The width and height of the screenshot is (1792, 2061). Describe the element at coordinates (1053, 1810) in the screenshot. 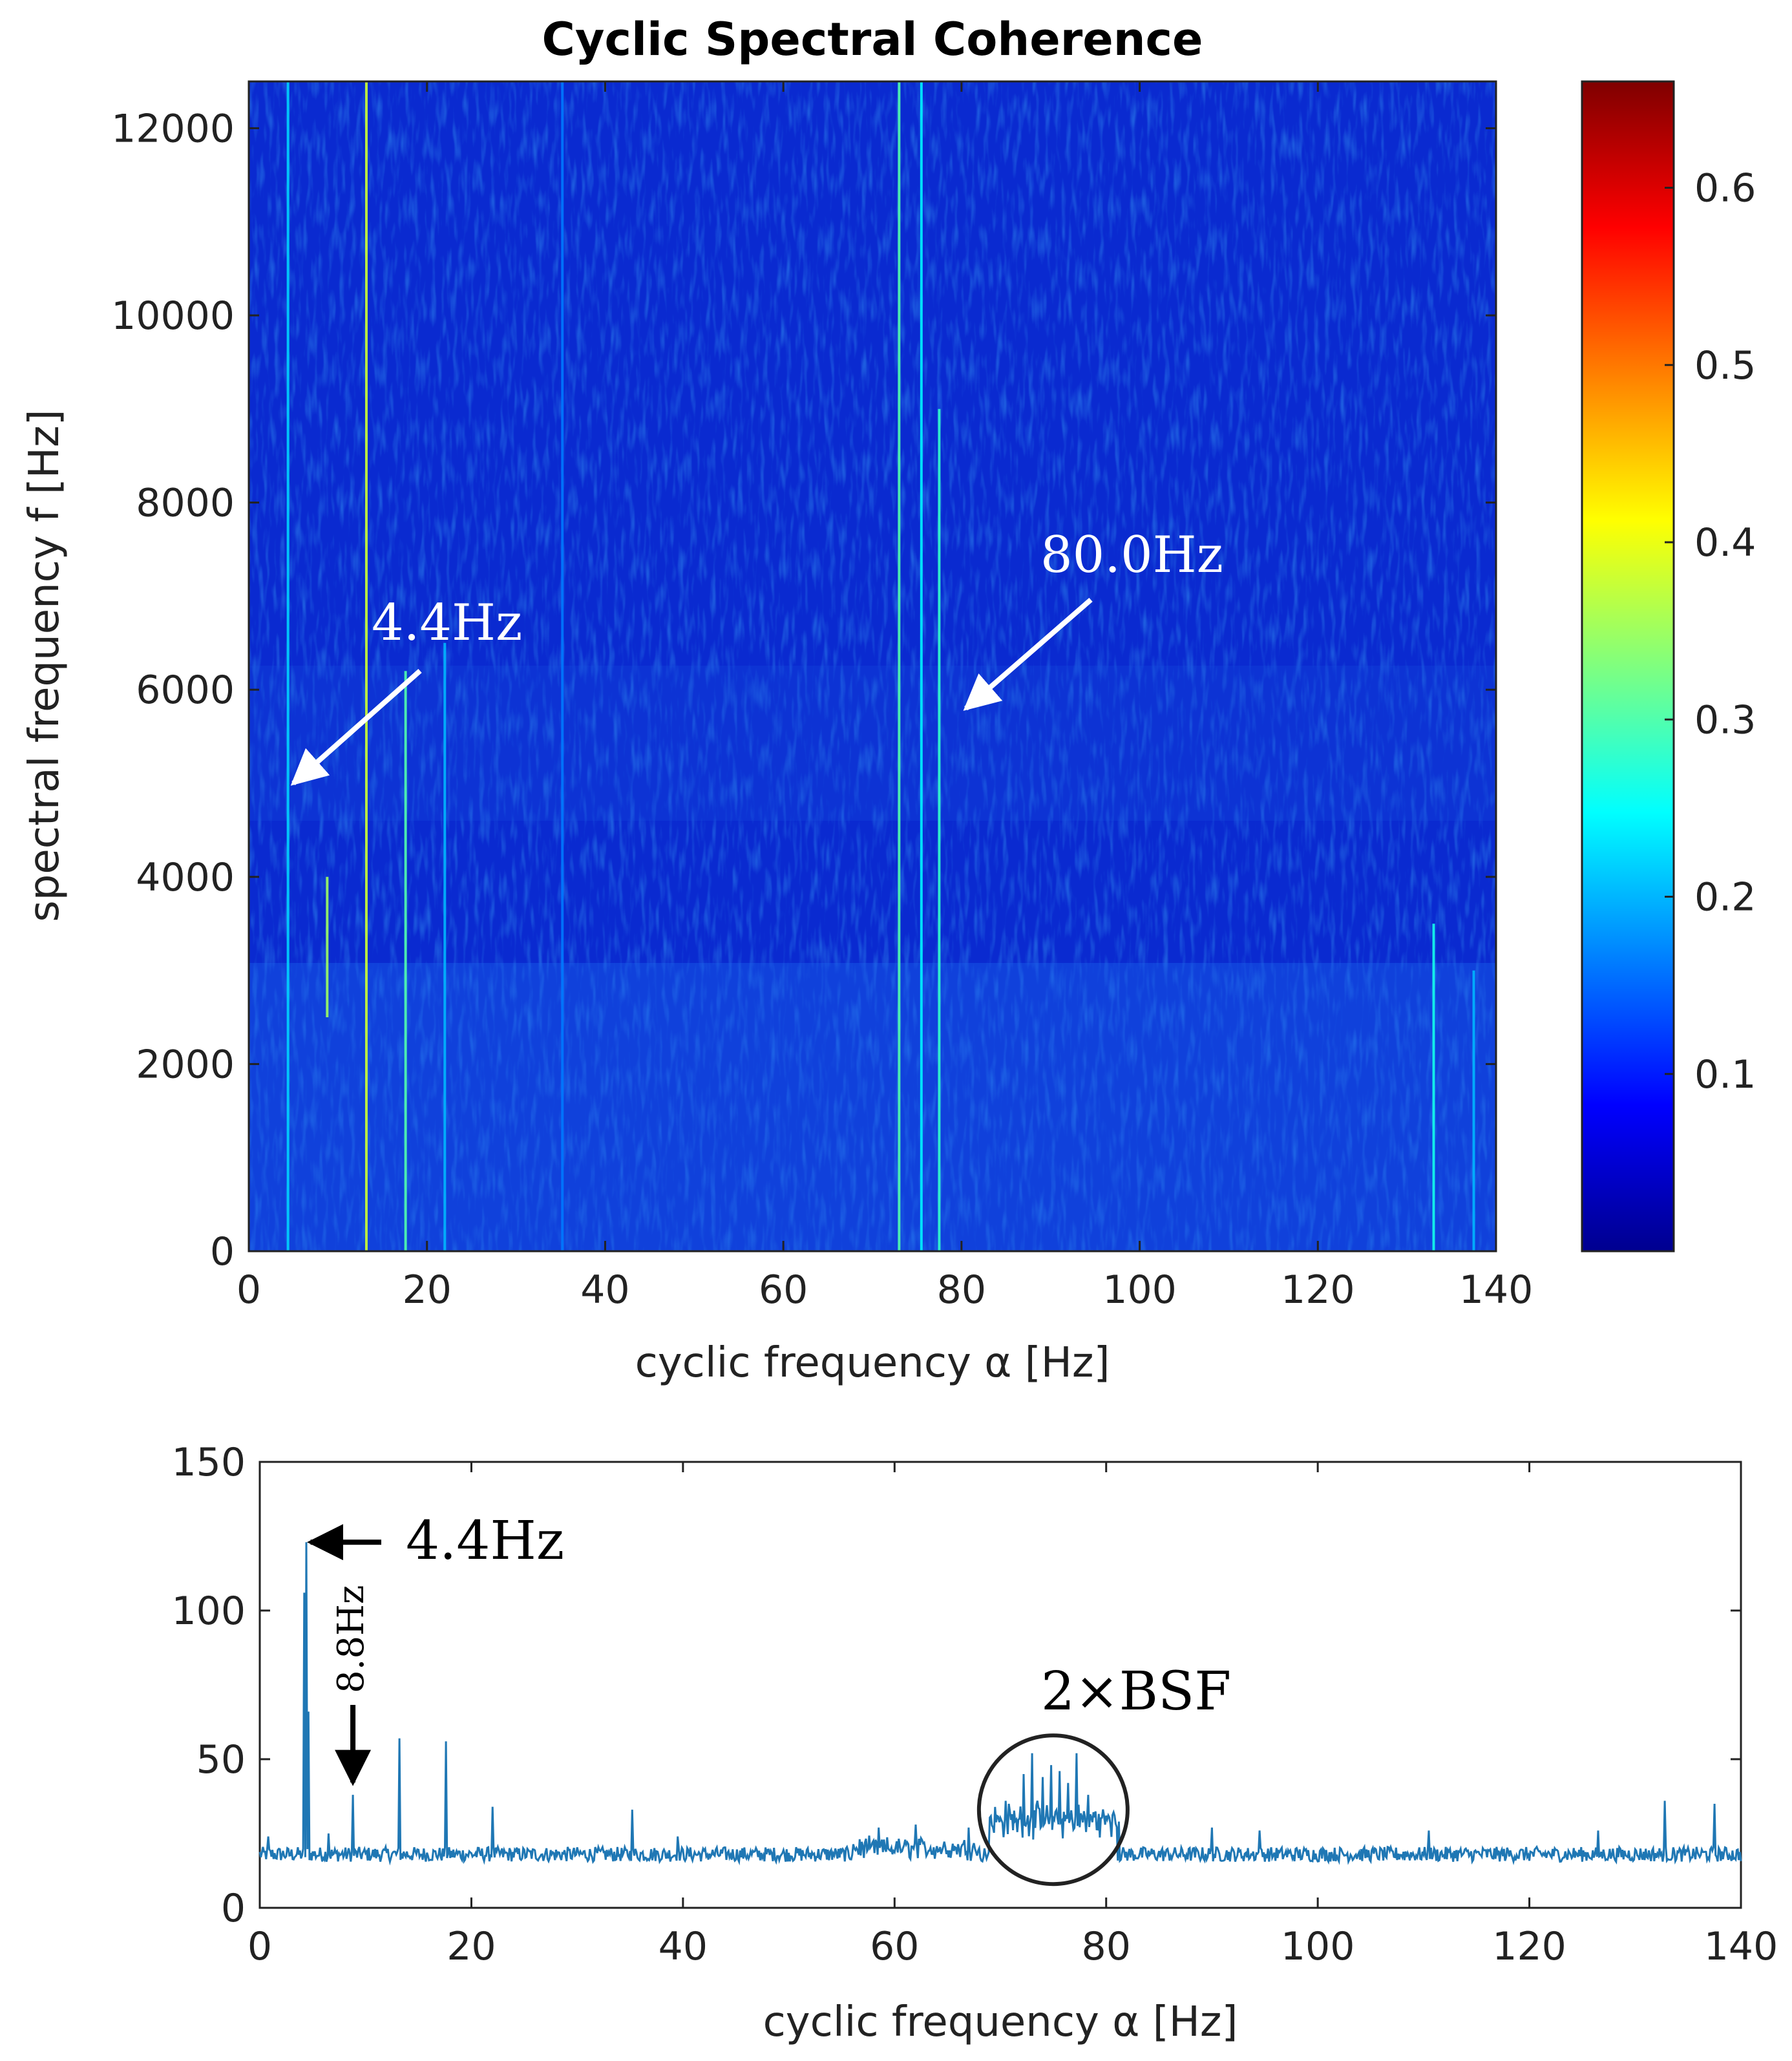

I see `annotation-circle` at that location.